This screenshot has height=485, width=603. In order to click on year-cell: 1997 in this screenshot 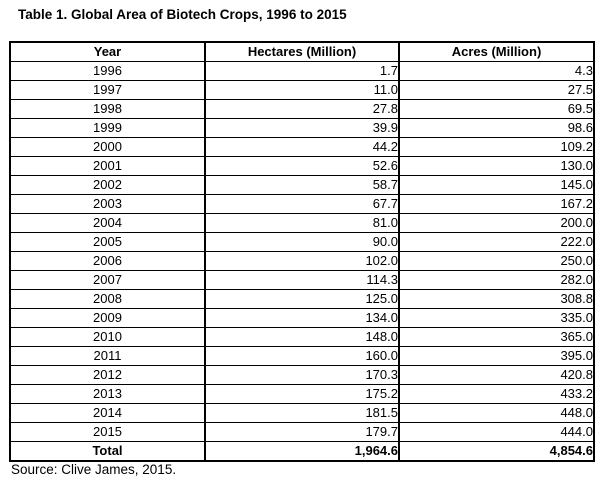, I will do `click(107, 90)`.